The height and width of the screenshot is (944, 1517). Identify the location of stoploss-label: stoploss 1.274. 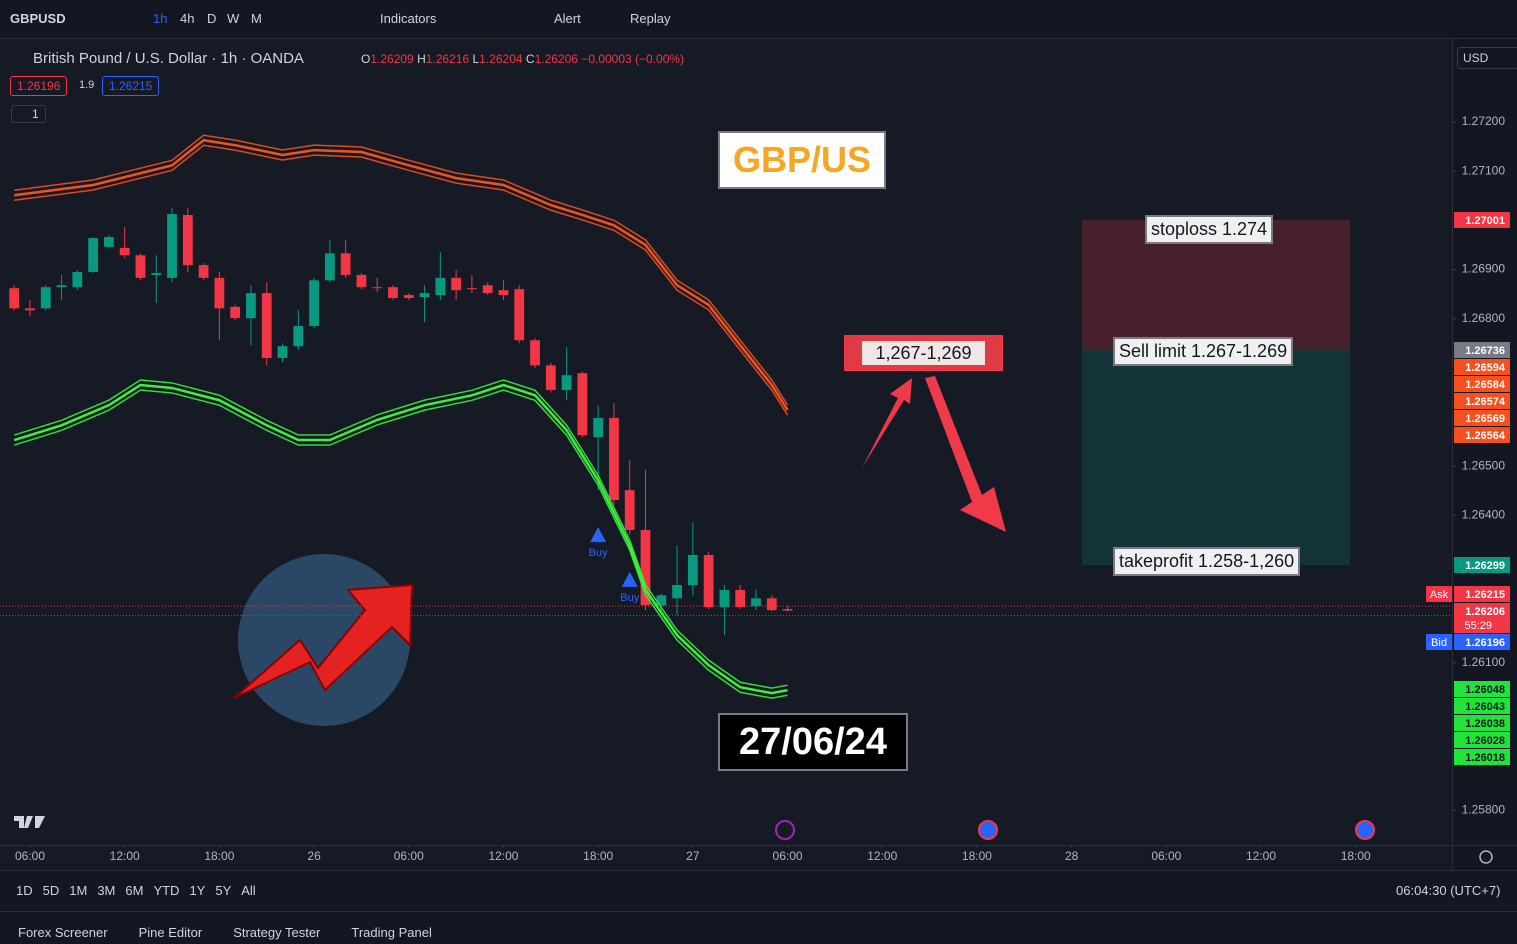
(1209, 229).